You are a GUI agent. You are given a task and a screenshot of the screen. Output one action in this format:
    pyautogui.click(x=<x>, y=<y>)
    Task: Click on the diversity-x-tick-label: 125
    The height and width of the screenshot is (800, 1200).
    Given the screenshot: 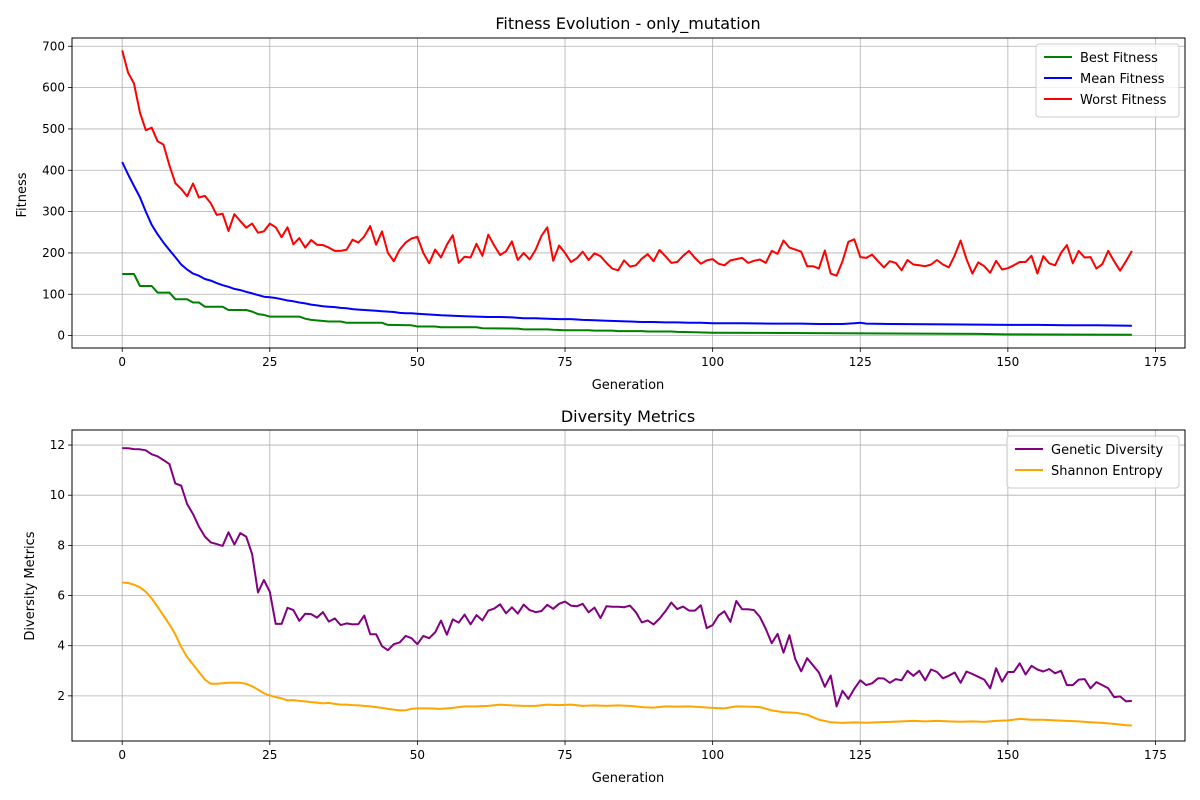 What is the action you would take?
    pyautogui.click(x=860, y=755)
    